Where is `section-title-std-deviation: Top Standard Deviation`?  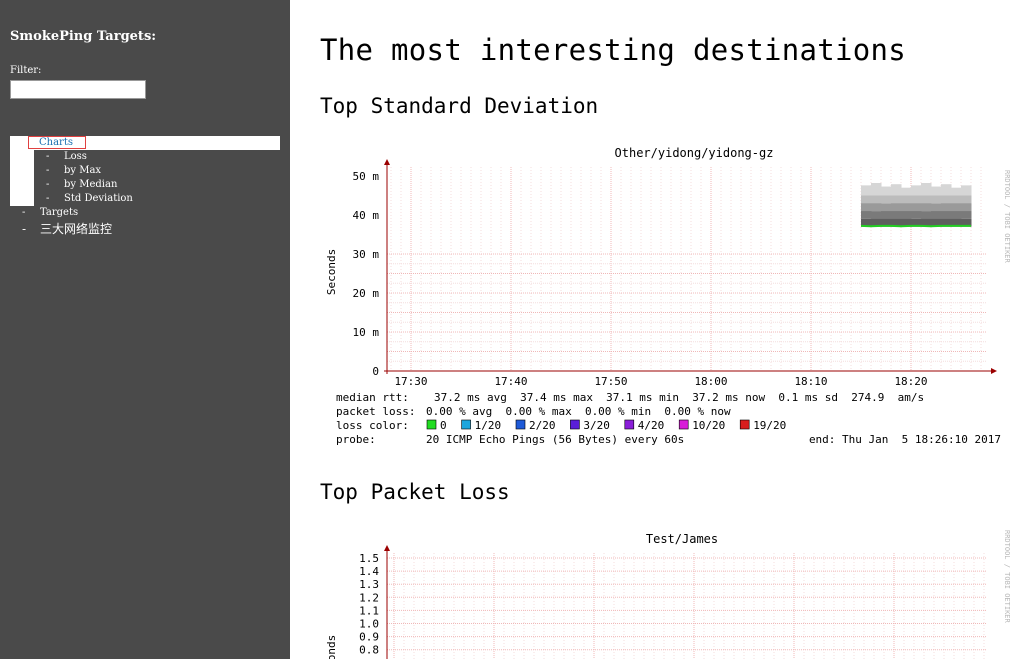 section-title-std-deviation: Top Standard Deviation is located at coordinates (459, 106).